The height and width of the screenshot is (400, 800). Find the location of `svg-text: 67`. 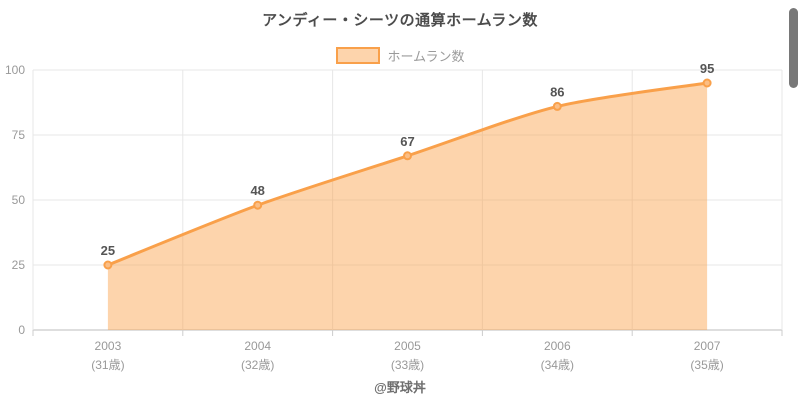

svg-text: 67 is located at coordinates (407, 141).